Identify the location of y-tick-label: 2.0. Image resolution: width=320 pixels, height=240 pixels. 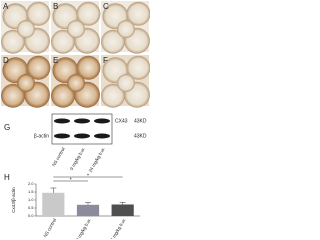
(31, 183).